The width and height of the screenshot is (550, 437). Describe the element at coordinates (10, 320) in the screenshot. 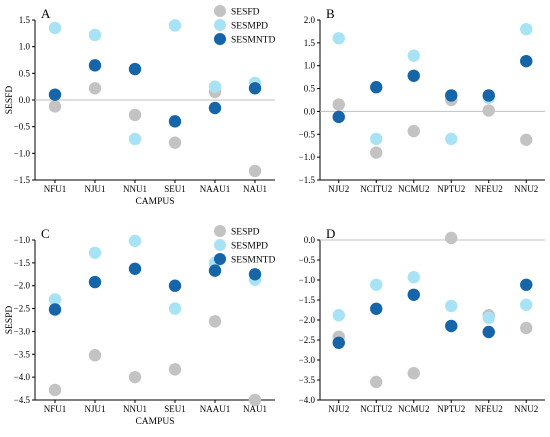

I see `y-axis-label: SESPD` at that location.